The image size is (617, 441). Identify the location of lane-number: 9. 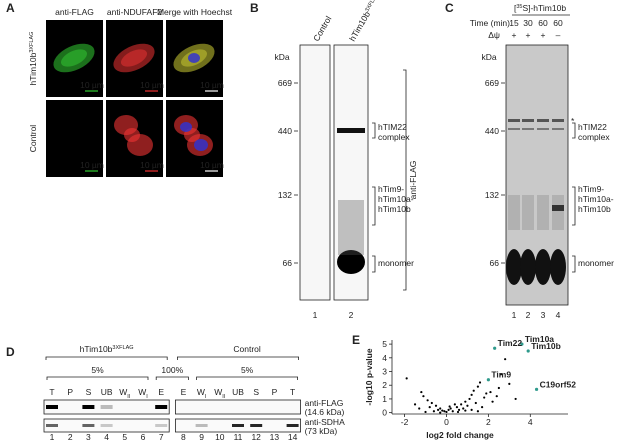
(201, 436).